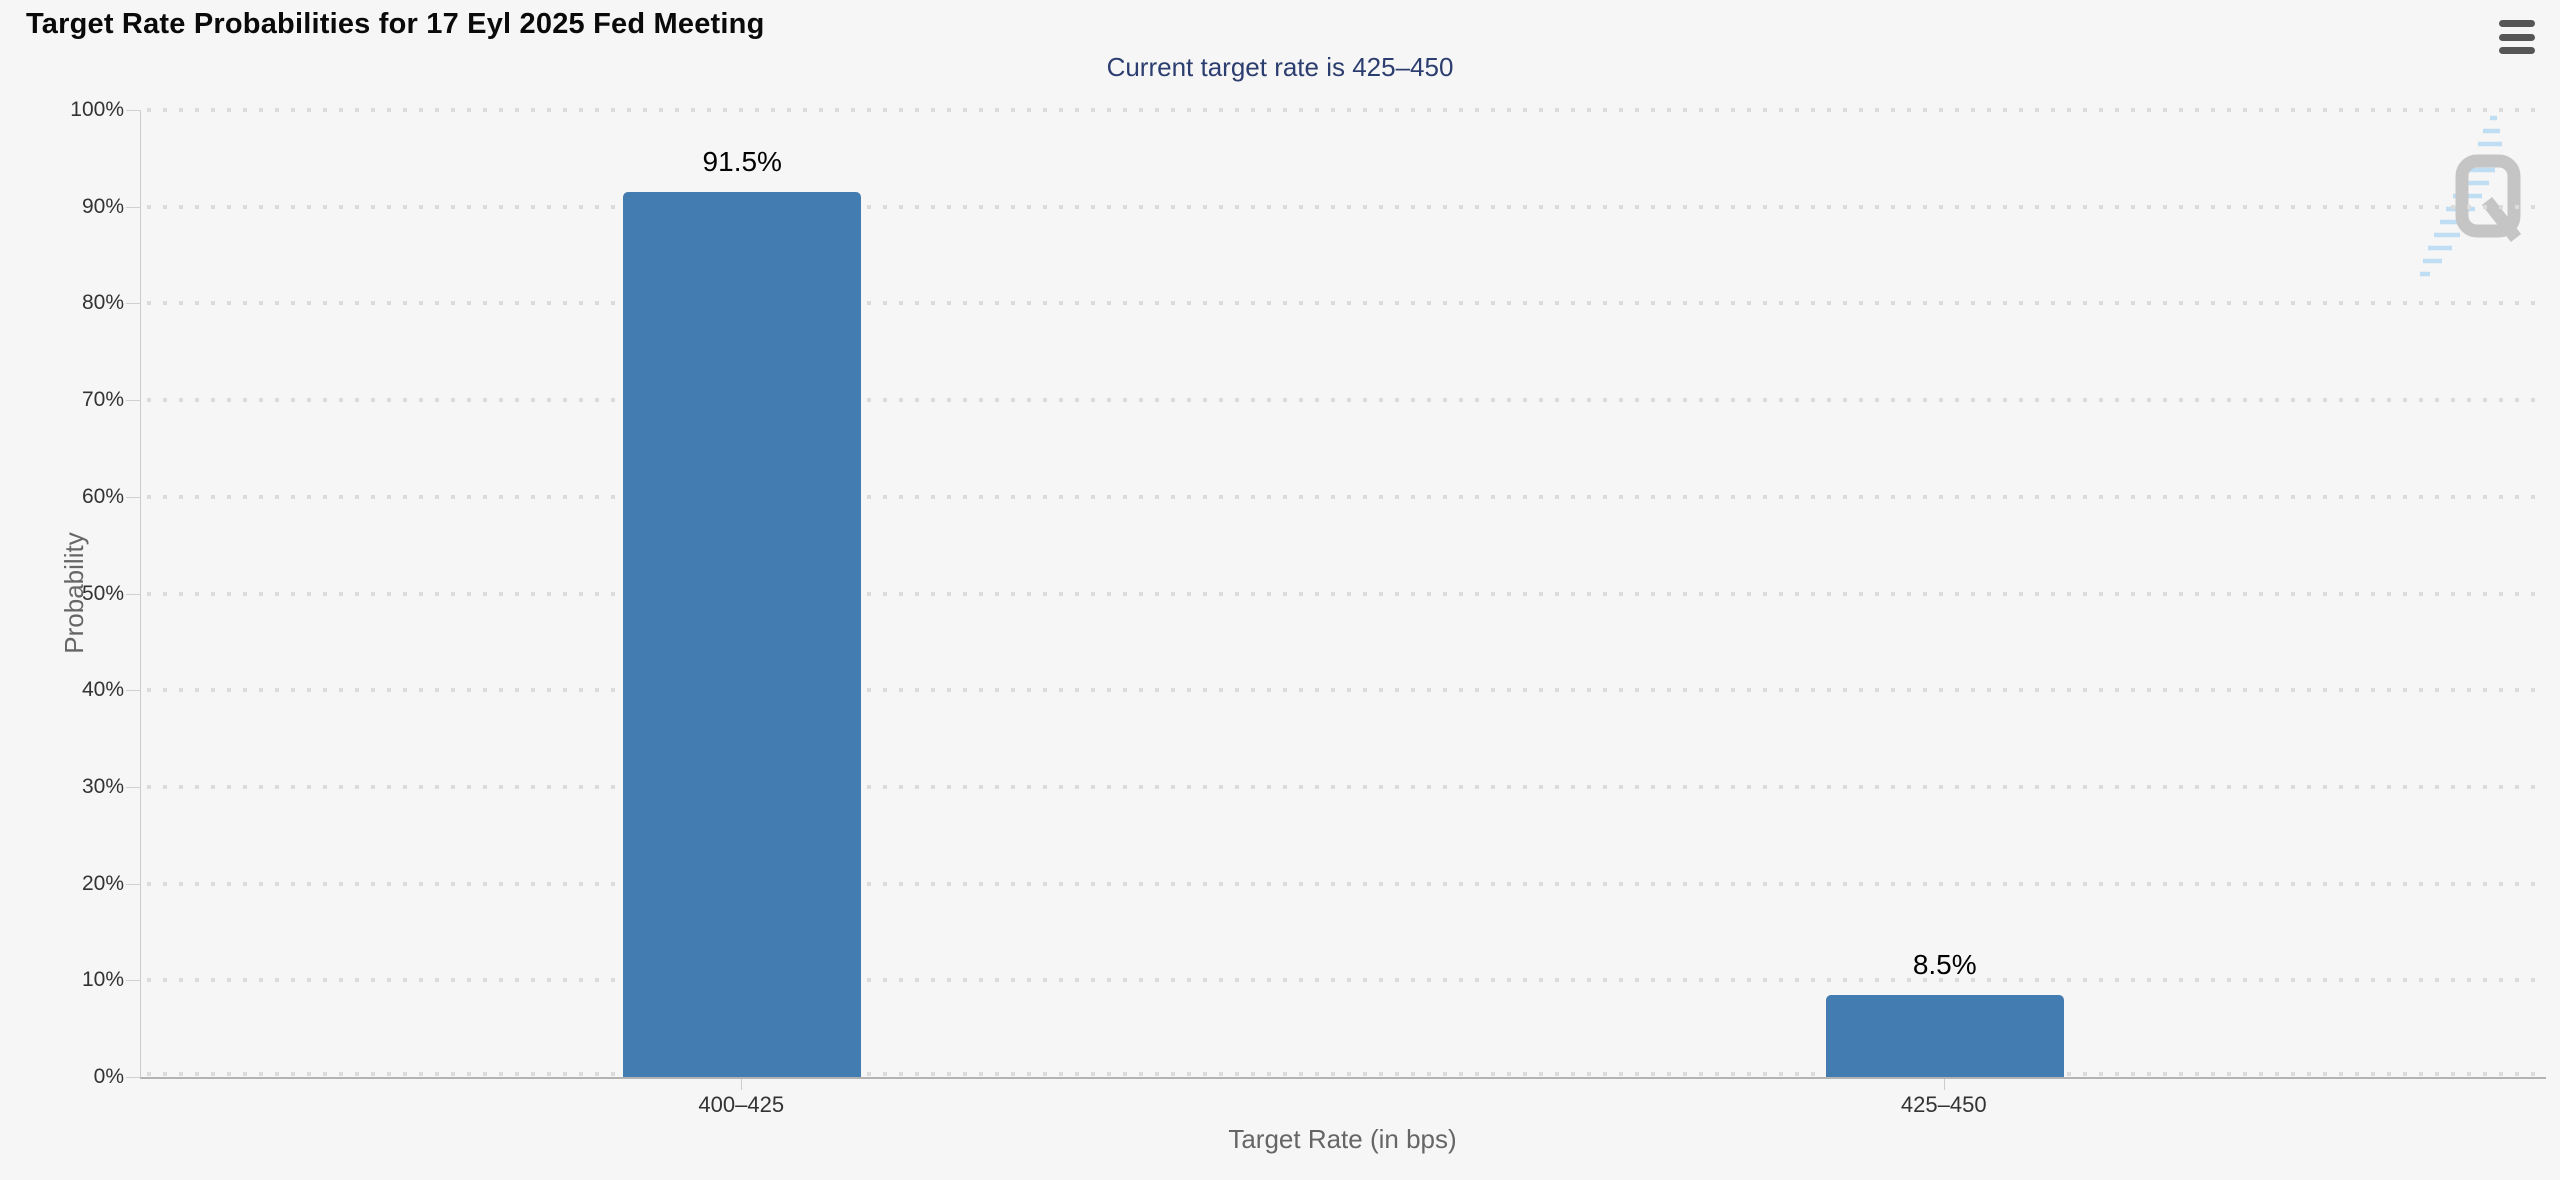  I want to click on x-axis-title: Target Rate (in bps), so click(1342, 1139).